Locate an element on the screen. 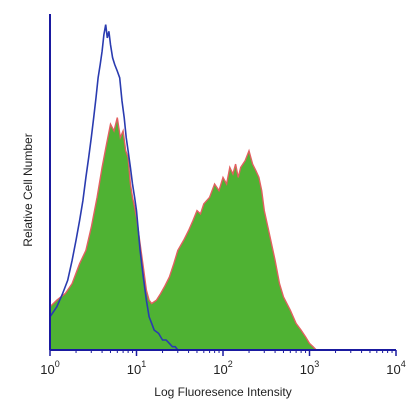 The height and width of the screenshot is (407, 409). x-ticks: 10⁰ 10¹ 10² 10³ 10⁴ is located at coordinates (223, 363).